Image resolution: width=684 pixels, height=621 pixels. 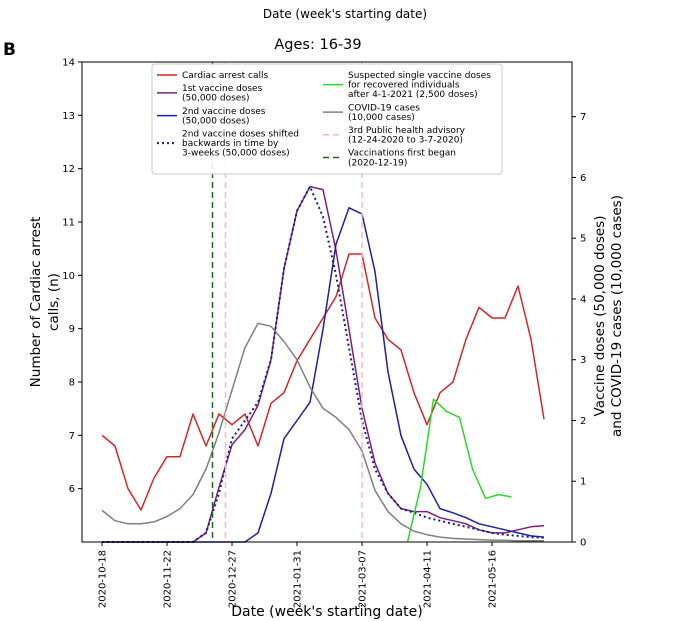 I want to click on x-axis-label: Date (week's starting date), so click(x=327, y=612).